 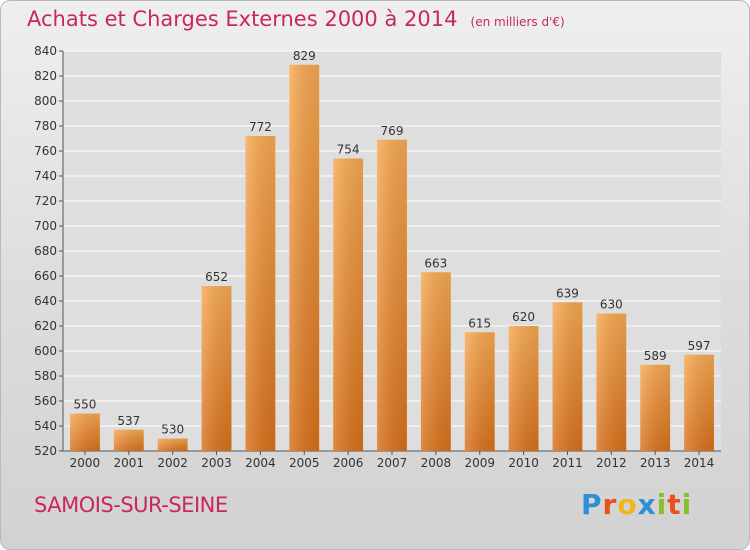 What do you see at coordinates (611, 305) in the screenshot?
I see `bar-value-label: 630` at bounding box center [611, 305].